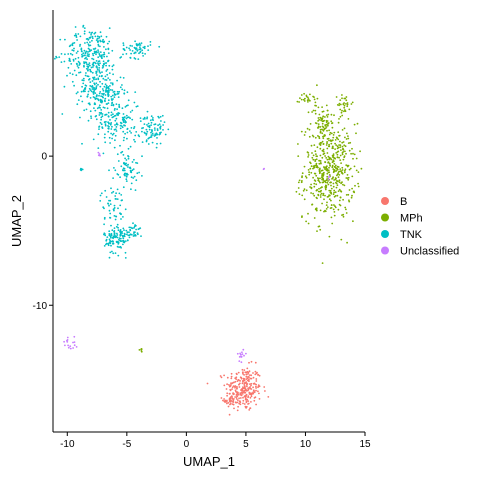 This screenshot has width=480, height=480. Describe the element at coordinates (16, 221) in the screenshot. I see `y-axis-title: UMAP_2` at that location.